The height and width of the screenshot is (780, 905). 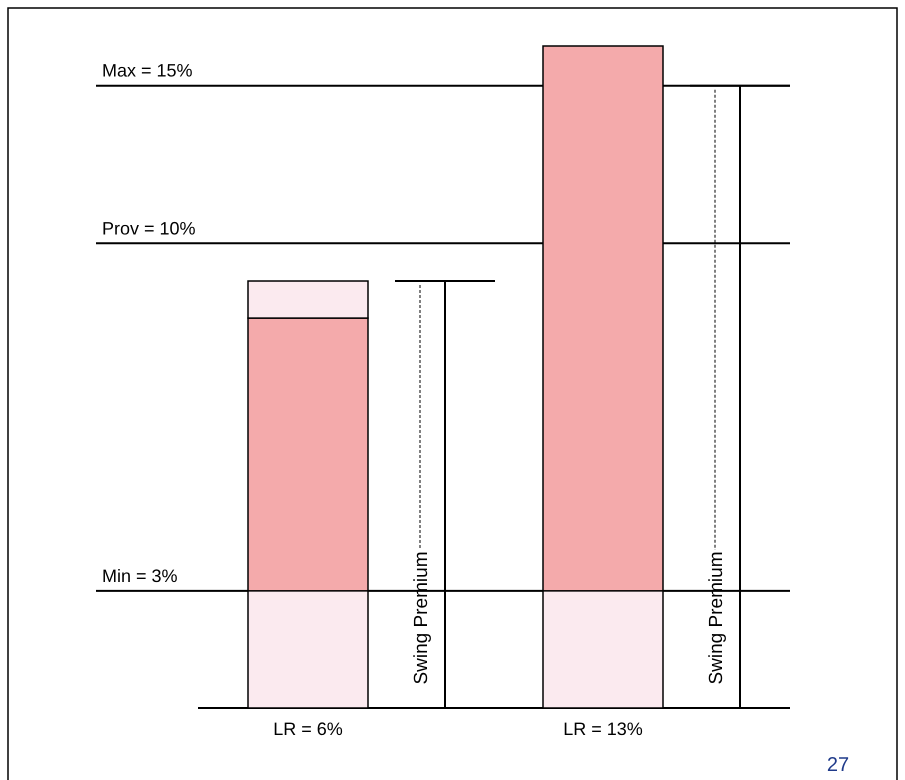 I want to click on text: 27, so click(x=838, y=765).